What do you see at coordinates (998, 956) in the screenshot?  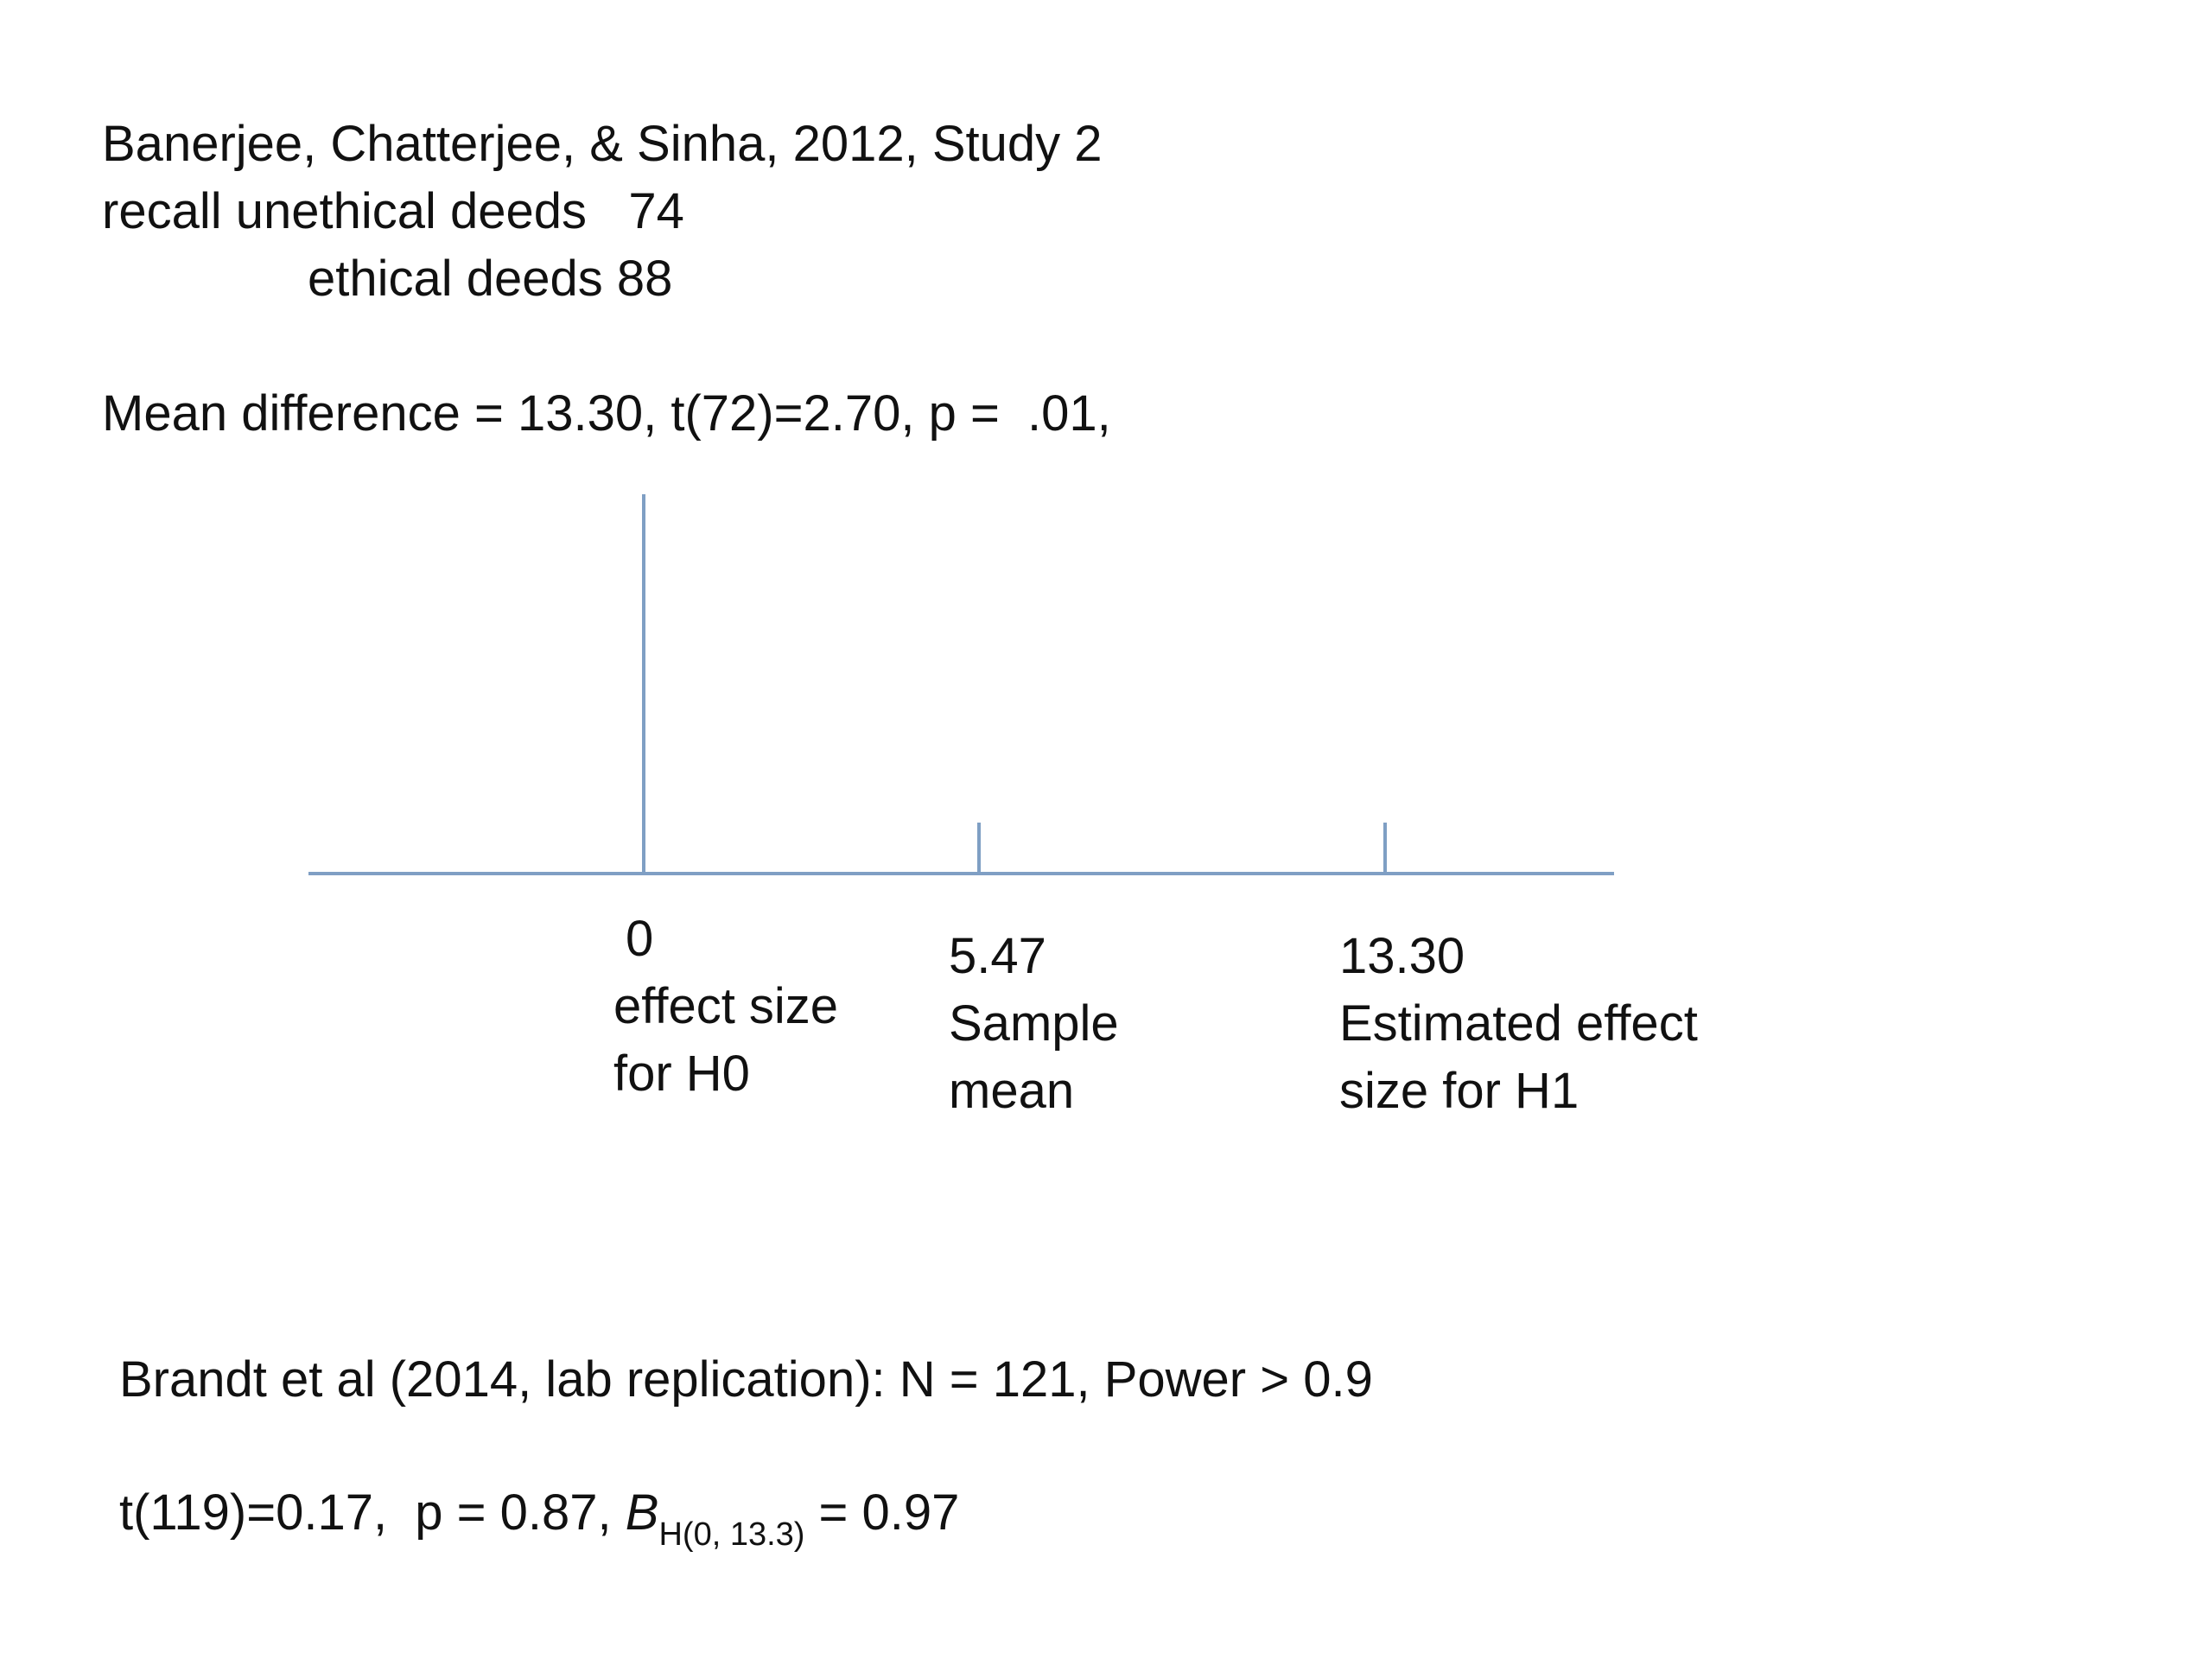 I see `sample-mean-value: 5.47` at bounding box center [998, 956].